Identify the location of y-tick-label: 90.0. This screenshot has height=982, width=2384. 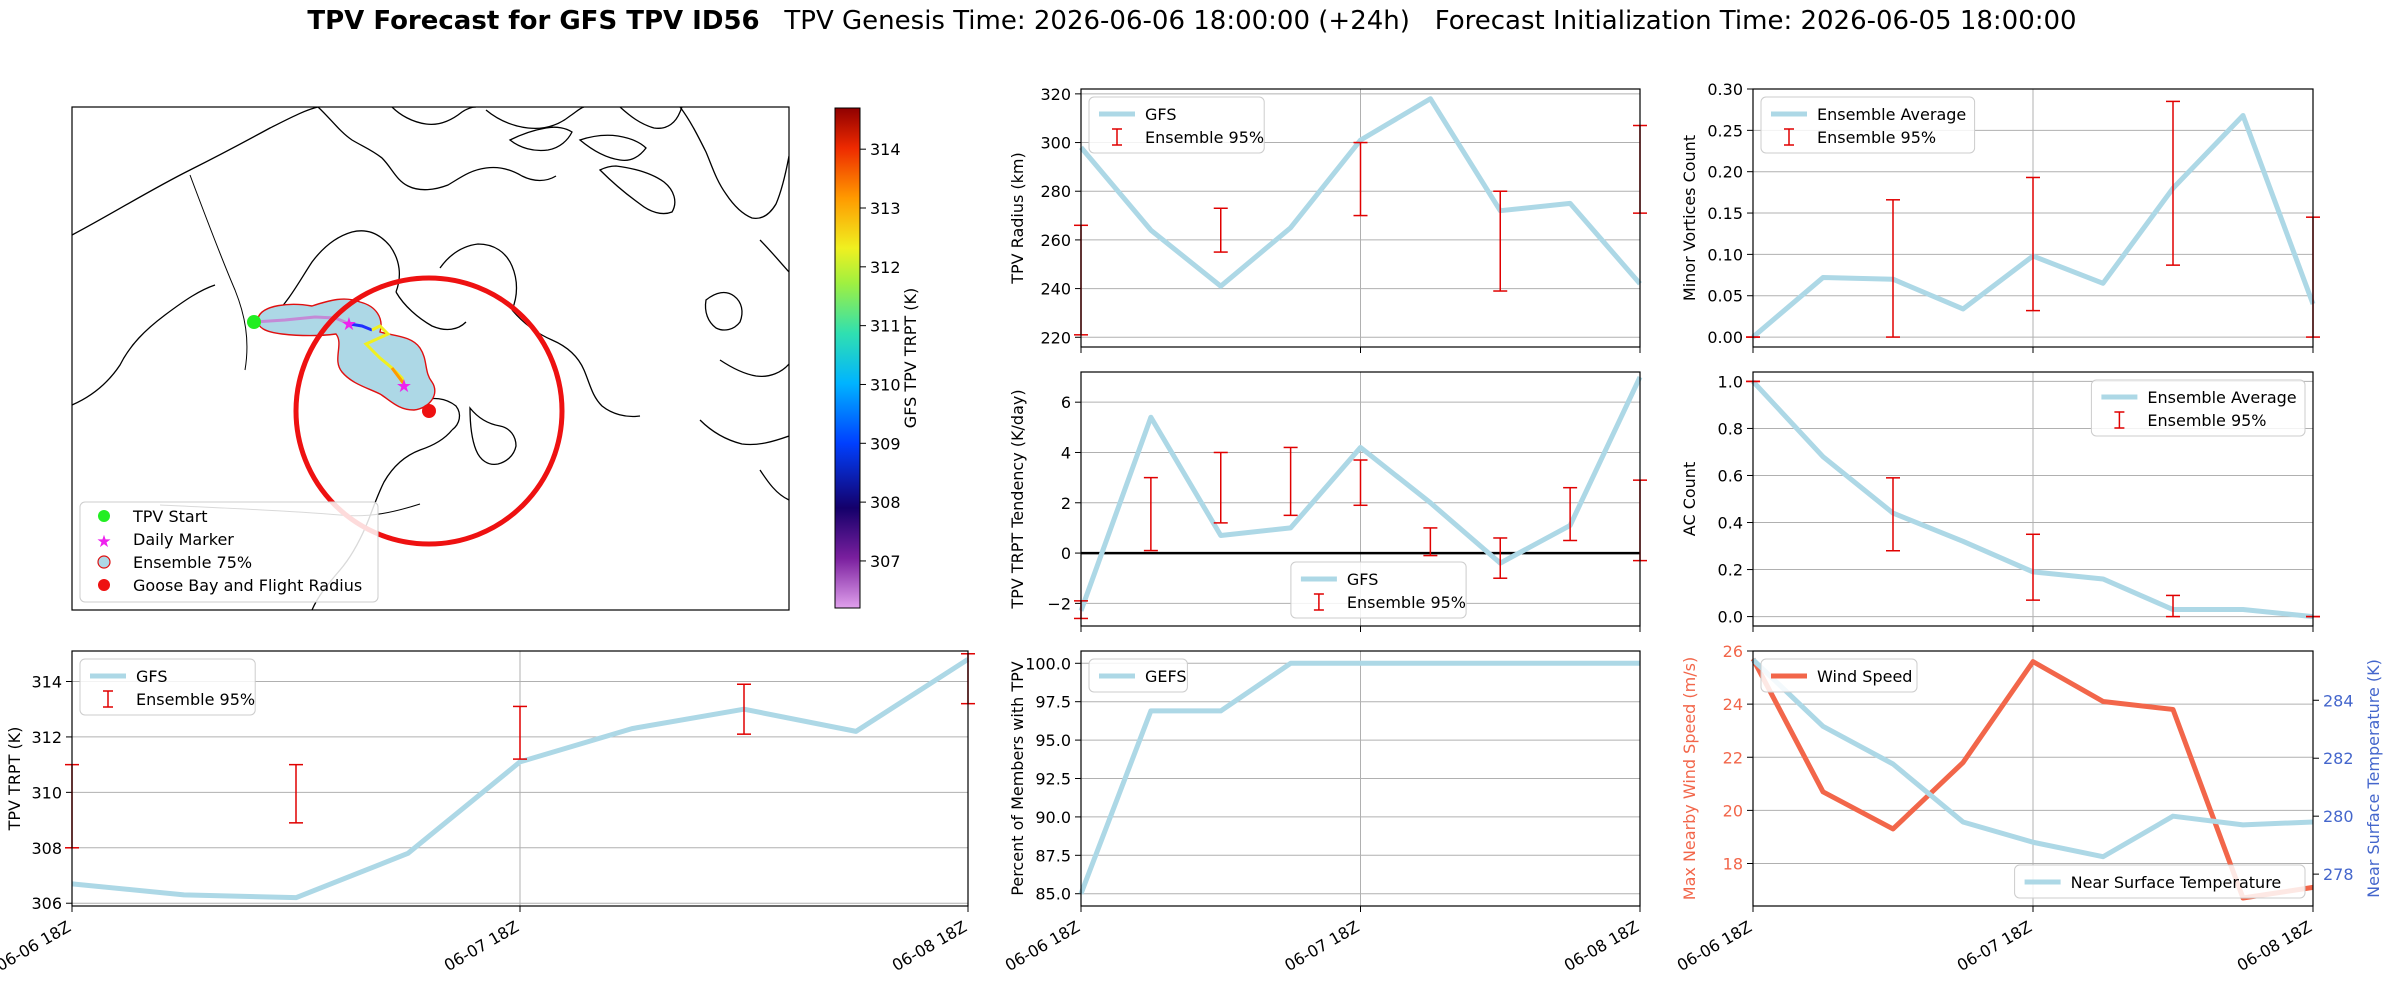
(1053, 817).